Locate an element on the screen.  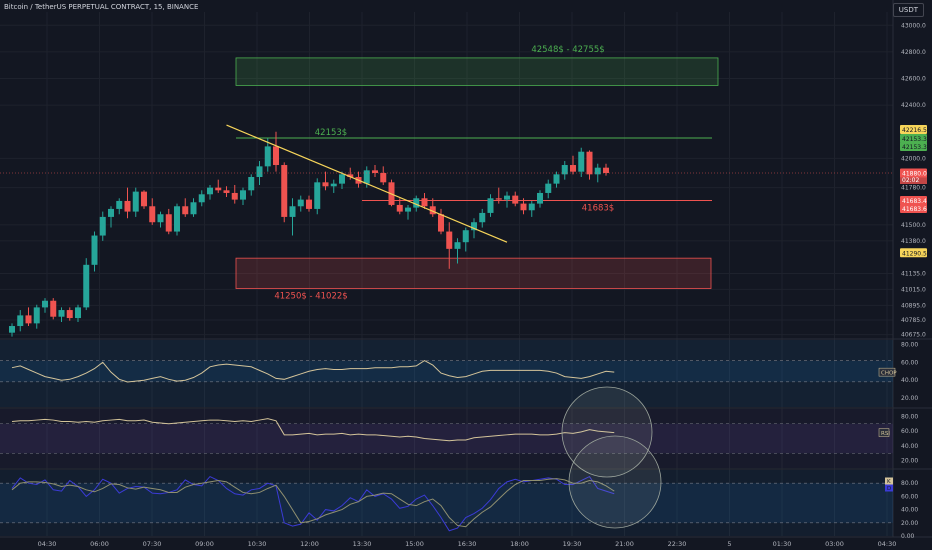
y-tick-label: 0.00 is located at coordinates (908, 536).